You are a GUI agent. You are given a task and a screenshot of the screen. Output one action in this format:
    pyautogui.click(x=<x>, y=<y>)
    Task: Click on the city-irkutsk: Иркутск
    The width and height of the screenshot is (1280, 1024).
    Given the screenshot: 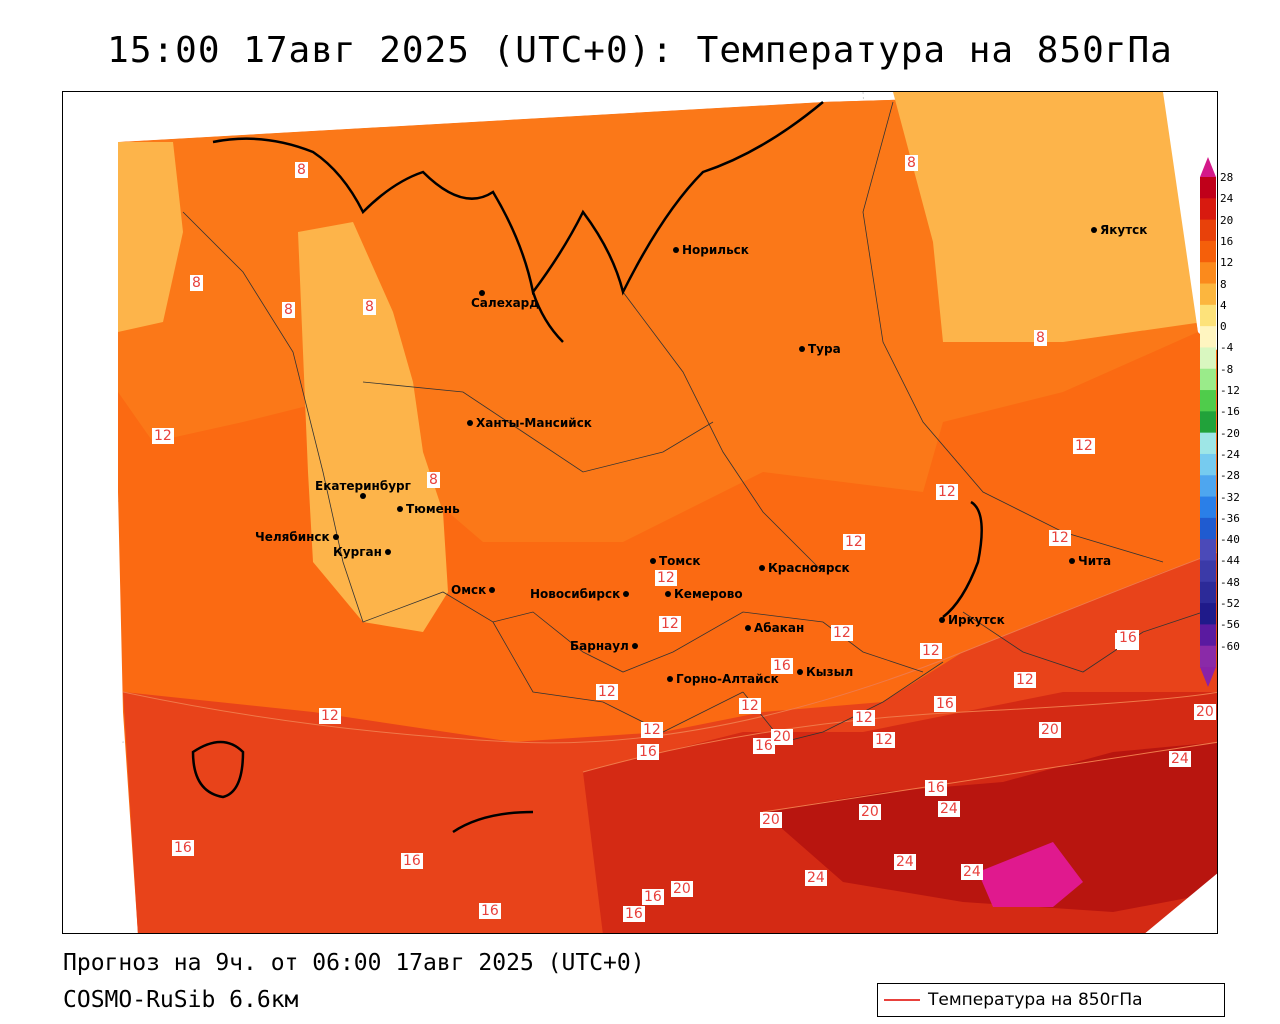 What is the action you would take?
    pyautogui.click(x=972, y=620)
    